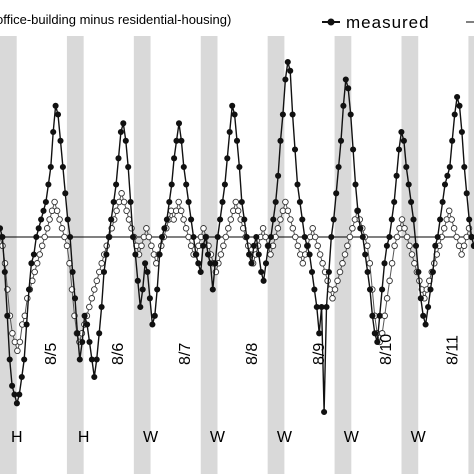 The width and height of the screenshot is (474, 474). Describe the element at coordinates (219, 437) in the screenshot. I see `day-type-labels: HHWWWWWW` at that location.